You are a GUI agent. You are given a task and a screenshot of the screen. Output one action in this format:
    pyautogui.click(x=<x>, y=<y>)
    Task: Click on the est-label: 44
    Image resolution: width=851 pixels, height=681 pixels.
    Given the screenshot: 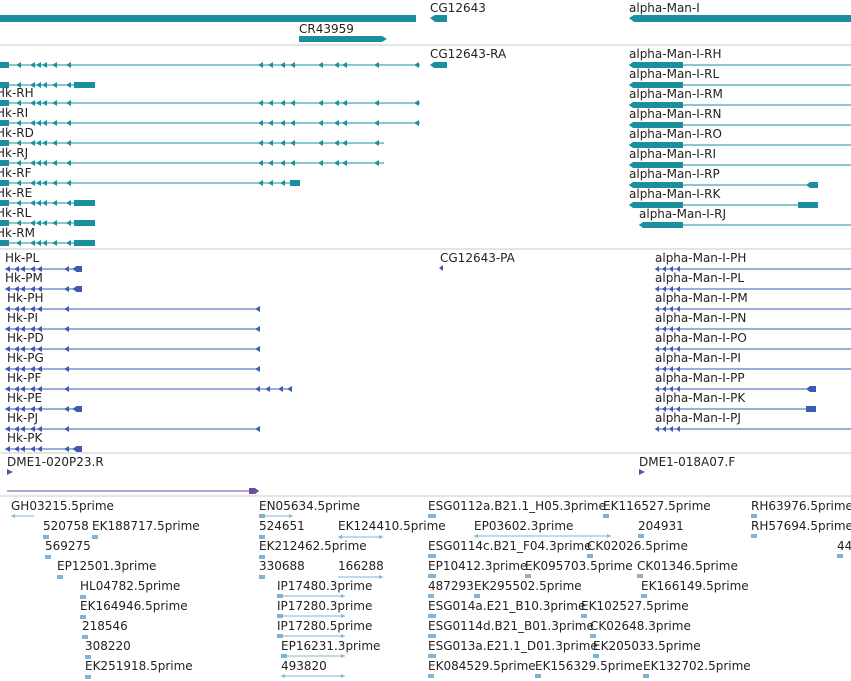 What is the action you would take?
    pyautogui.click(x=844, y=546)
    